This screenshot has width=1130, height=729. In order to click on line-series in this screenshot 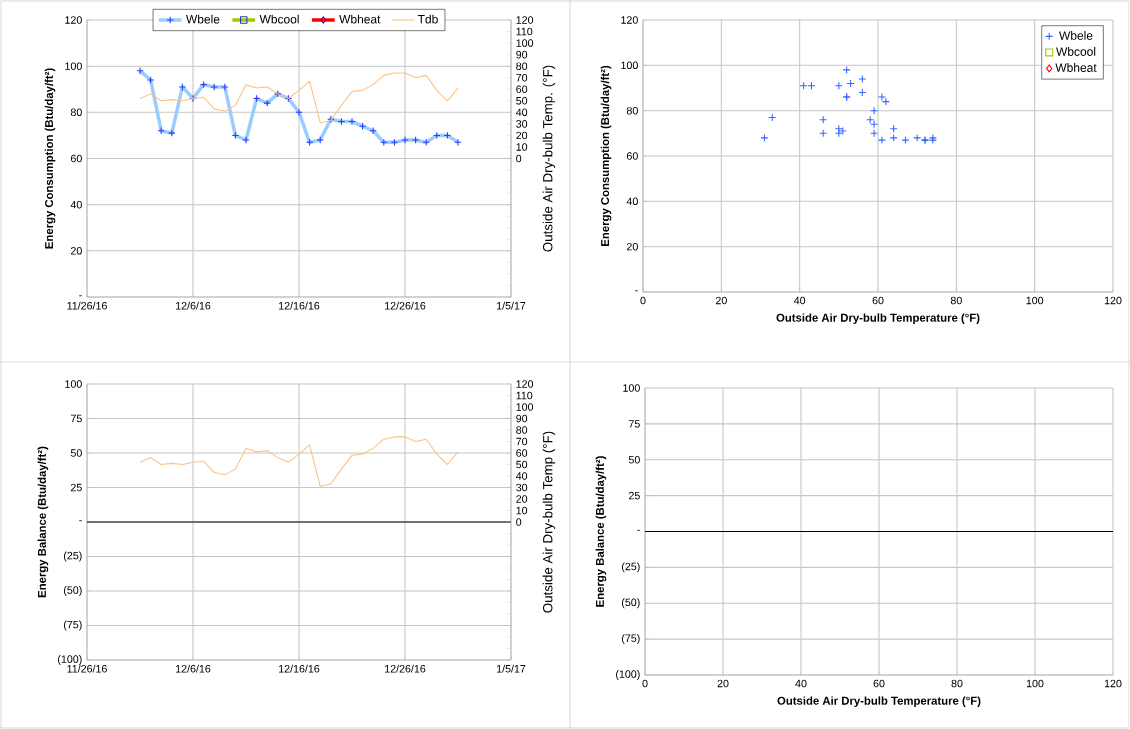, I will do `click(299, 98)`.